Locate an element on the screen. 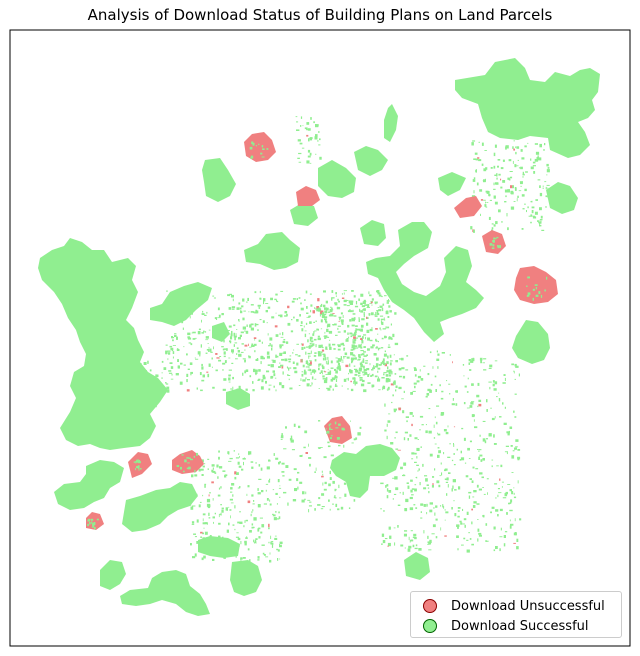 The width and height of the screenshot is (640, 656). legend-marker-successful is located at coordinates (430, 626).